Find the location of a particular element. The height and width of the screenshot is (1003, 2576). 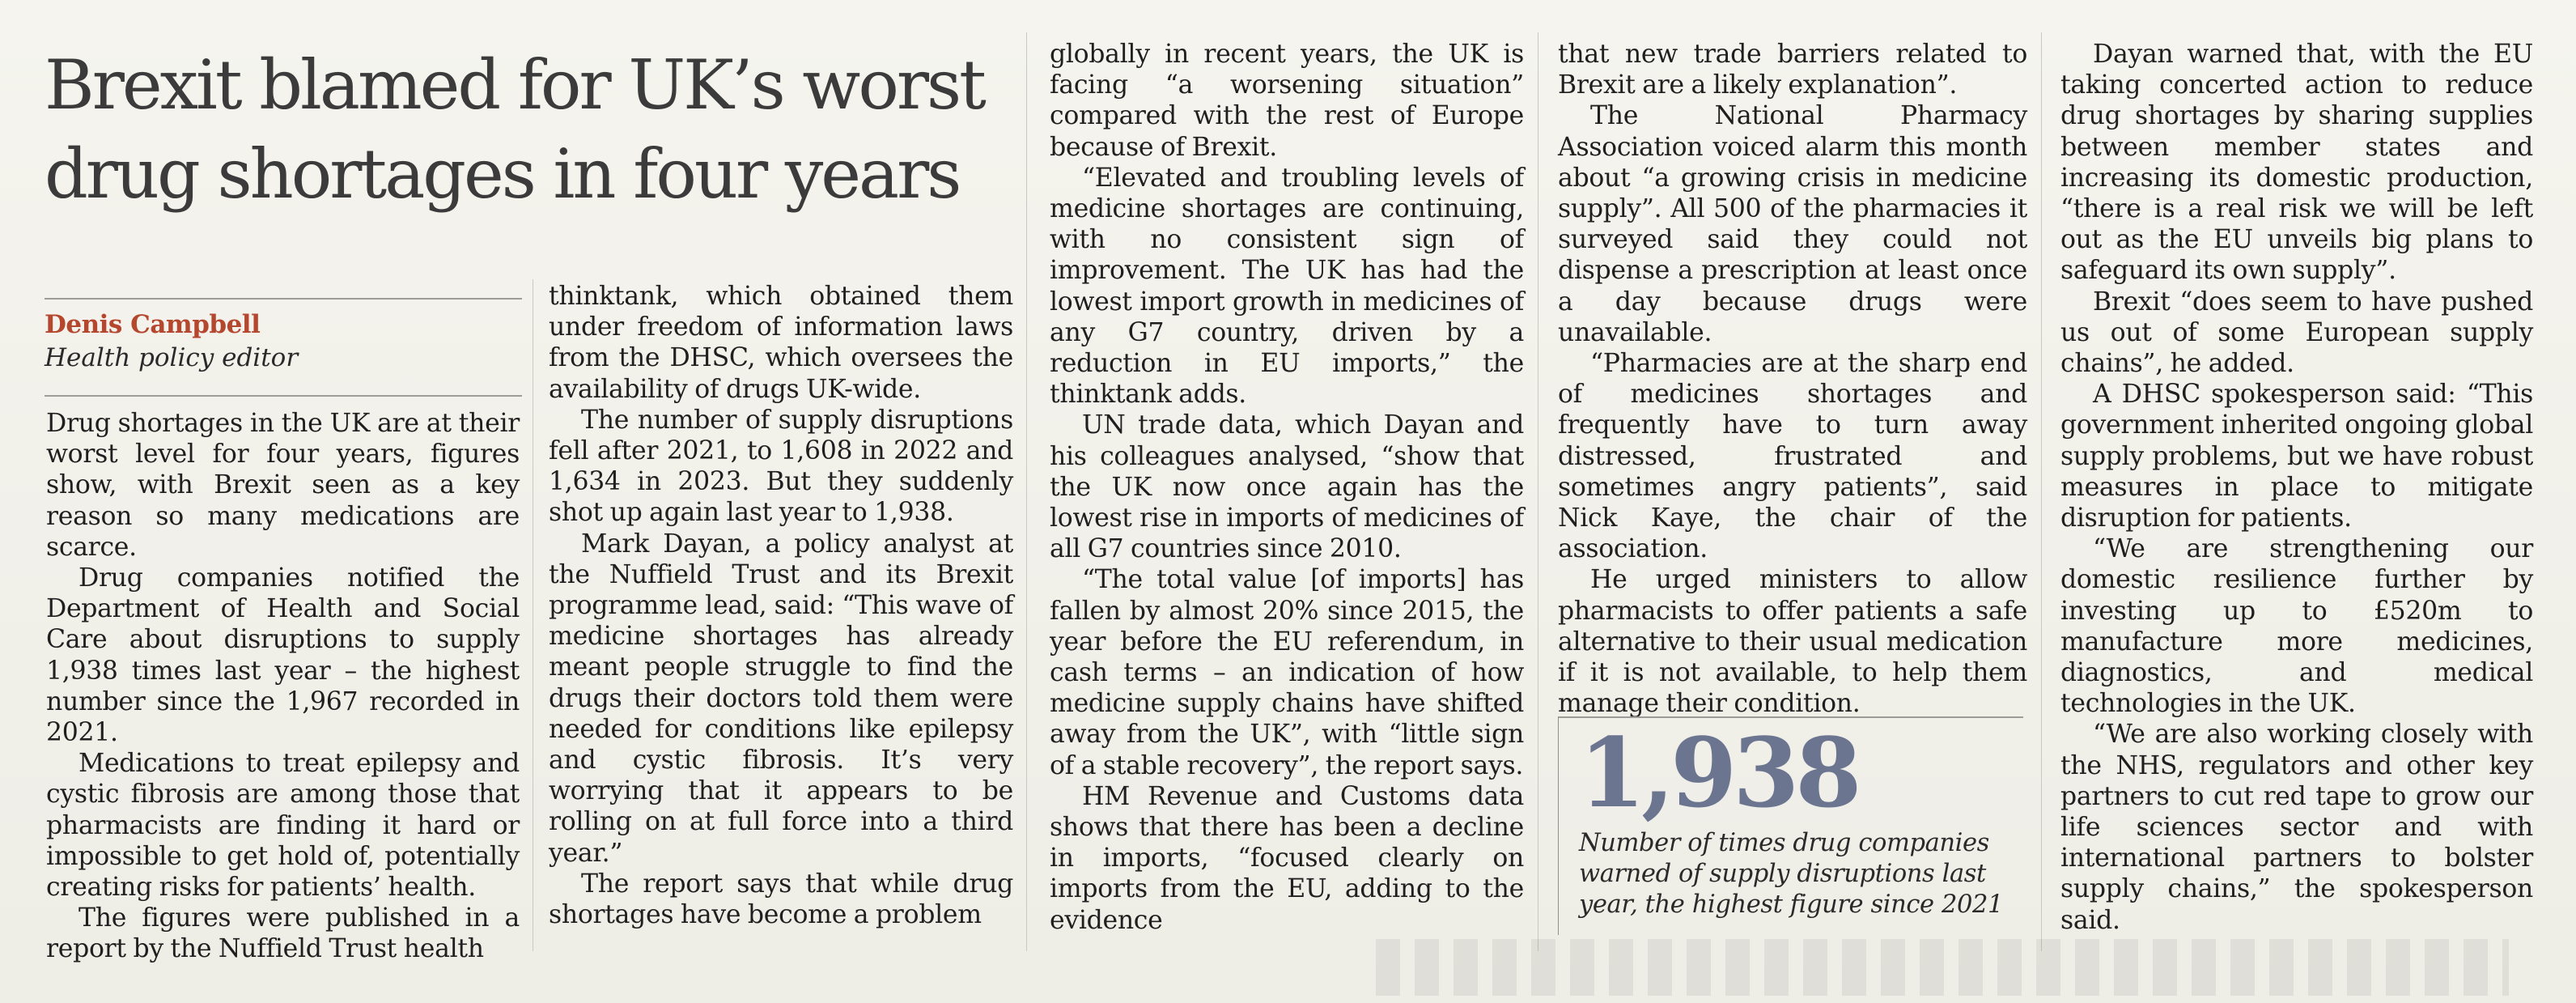

pull-stat-number: 1,938 is located at coordinates (1720, 772).